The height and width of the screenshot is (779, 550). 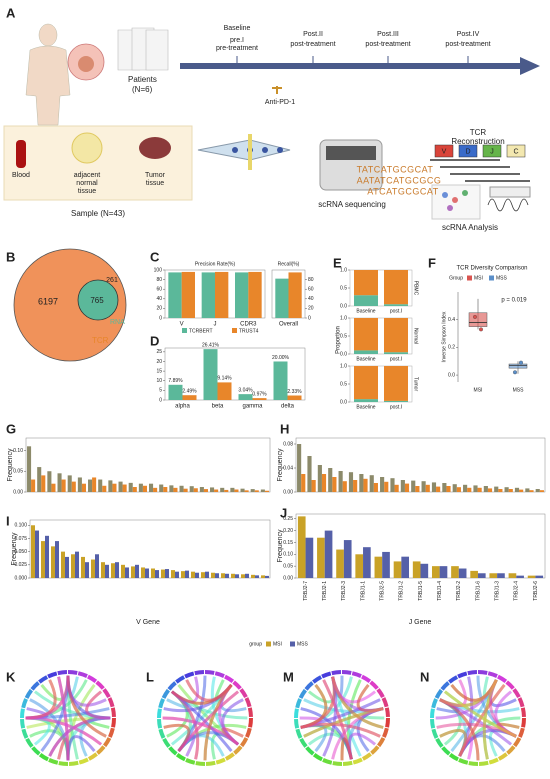 What do you see at coordinates (288, 444) in the screenshot?
I see `label: 0.08` at bounding box center [288, 444].